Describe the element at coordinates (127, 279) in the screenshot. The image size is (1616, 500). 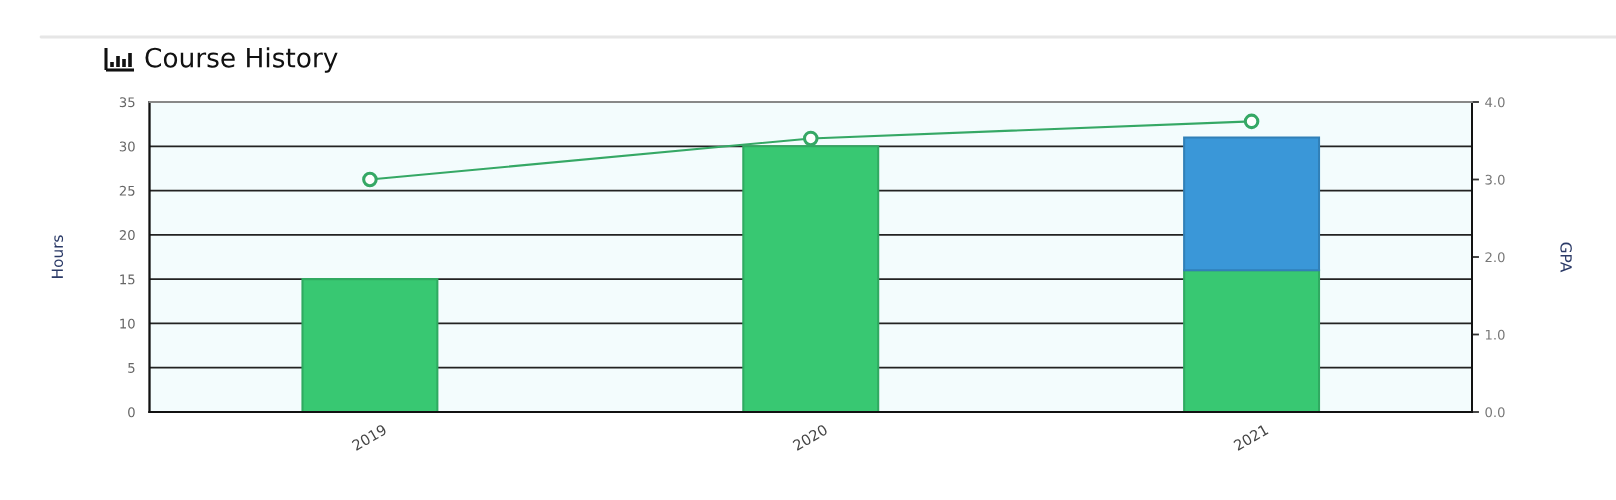
I see `y-tick-label: 15` at that location.